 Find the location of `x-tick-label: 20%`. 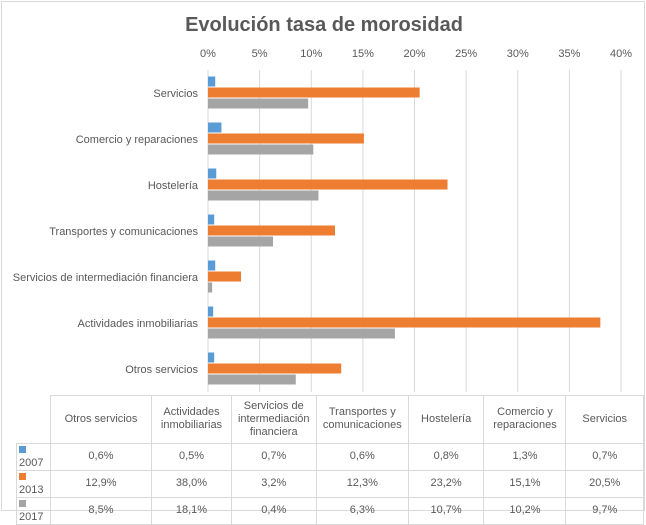

x-tick-label: 20% is located at coordinates (414, 54).